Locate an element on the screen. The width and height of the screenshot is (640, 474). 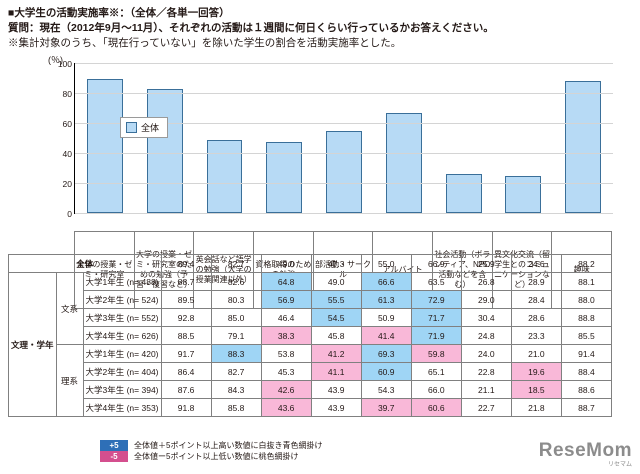
total-value: 82.7 is located at coordinates (236, 263).